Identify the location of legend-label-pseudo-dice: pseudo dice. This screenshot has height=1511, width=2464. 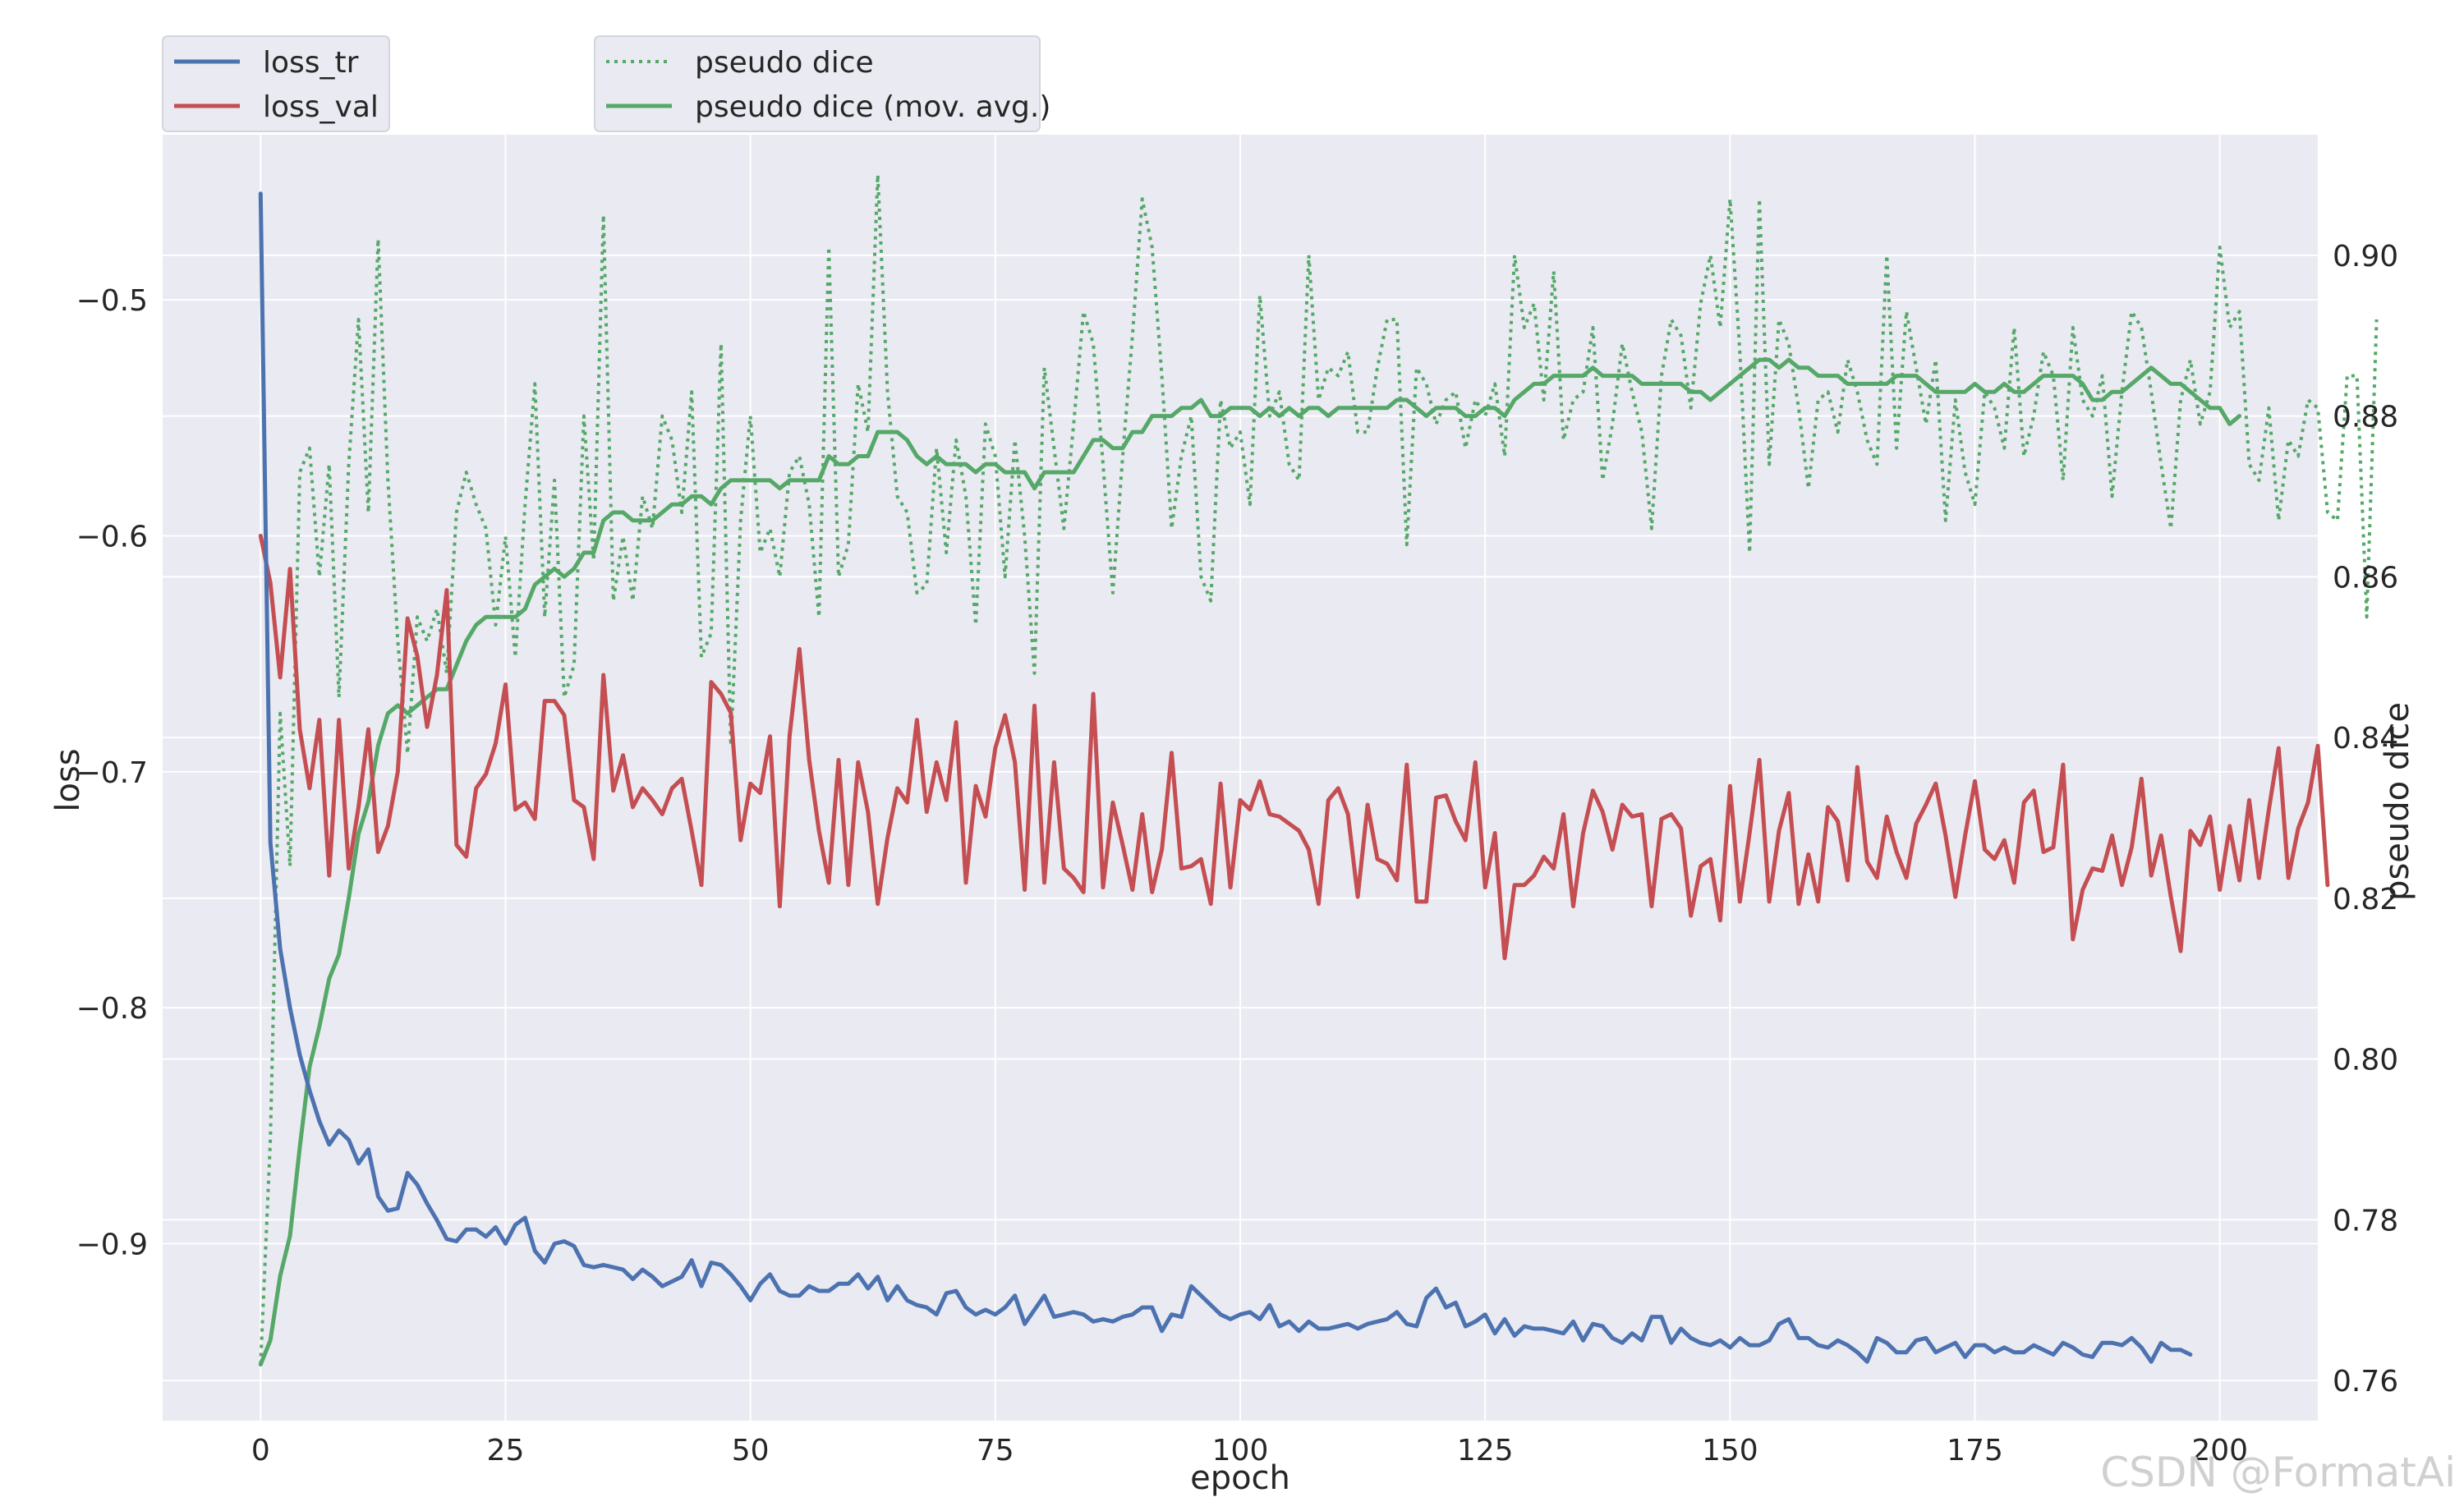
(784, 63).